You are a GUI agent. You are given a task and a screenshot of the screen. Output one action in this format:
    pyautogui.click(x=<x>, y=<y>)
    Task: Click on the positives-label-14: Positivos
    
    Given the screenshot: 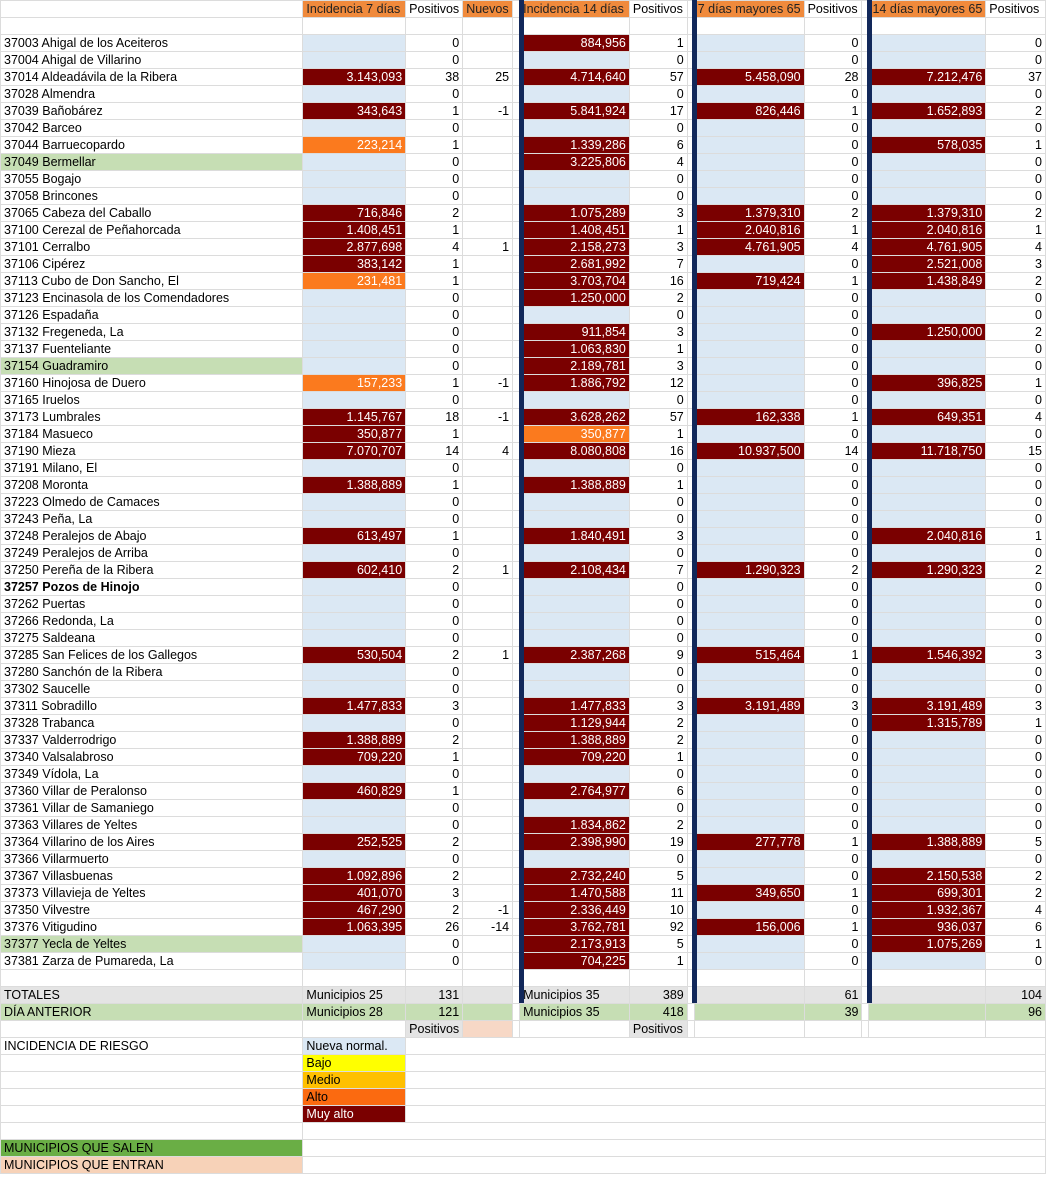 What is the action you would take?
    pyautogui.click(x=658, y=1029)
    